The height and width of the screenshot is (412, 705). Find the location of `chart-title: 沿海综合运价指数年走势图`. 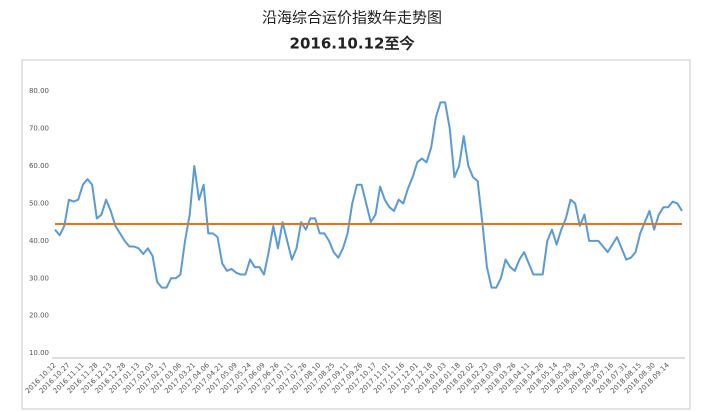

chart-title: 沿海综合运价指数年走势图 is located at coordinates (352, 18).